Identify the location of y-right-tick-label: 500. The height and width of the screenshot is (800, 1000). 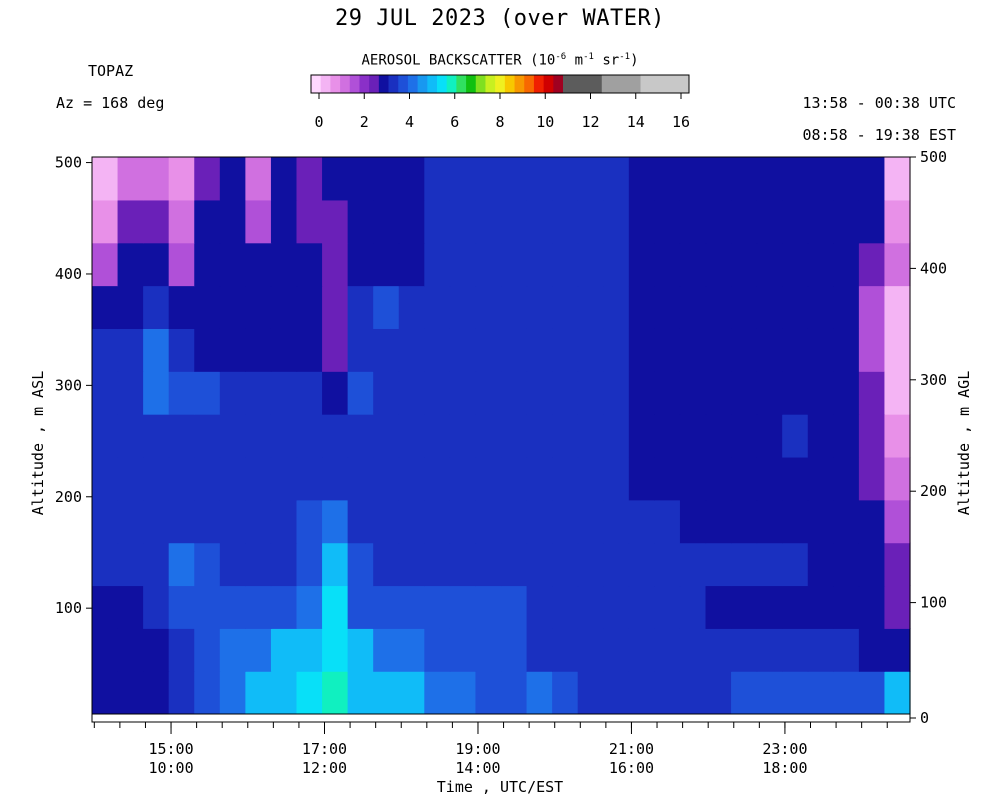
(933, 157).